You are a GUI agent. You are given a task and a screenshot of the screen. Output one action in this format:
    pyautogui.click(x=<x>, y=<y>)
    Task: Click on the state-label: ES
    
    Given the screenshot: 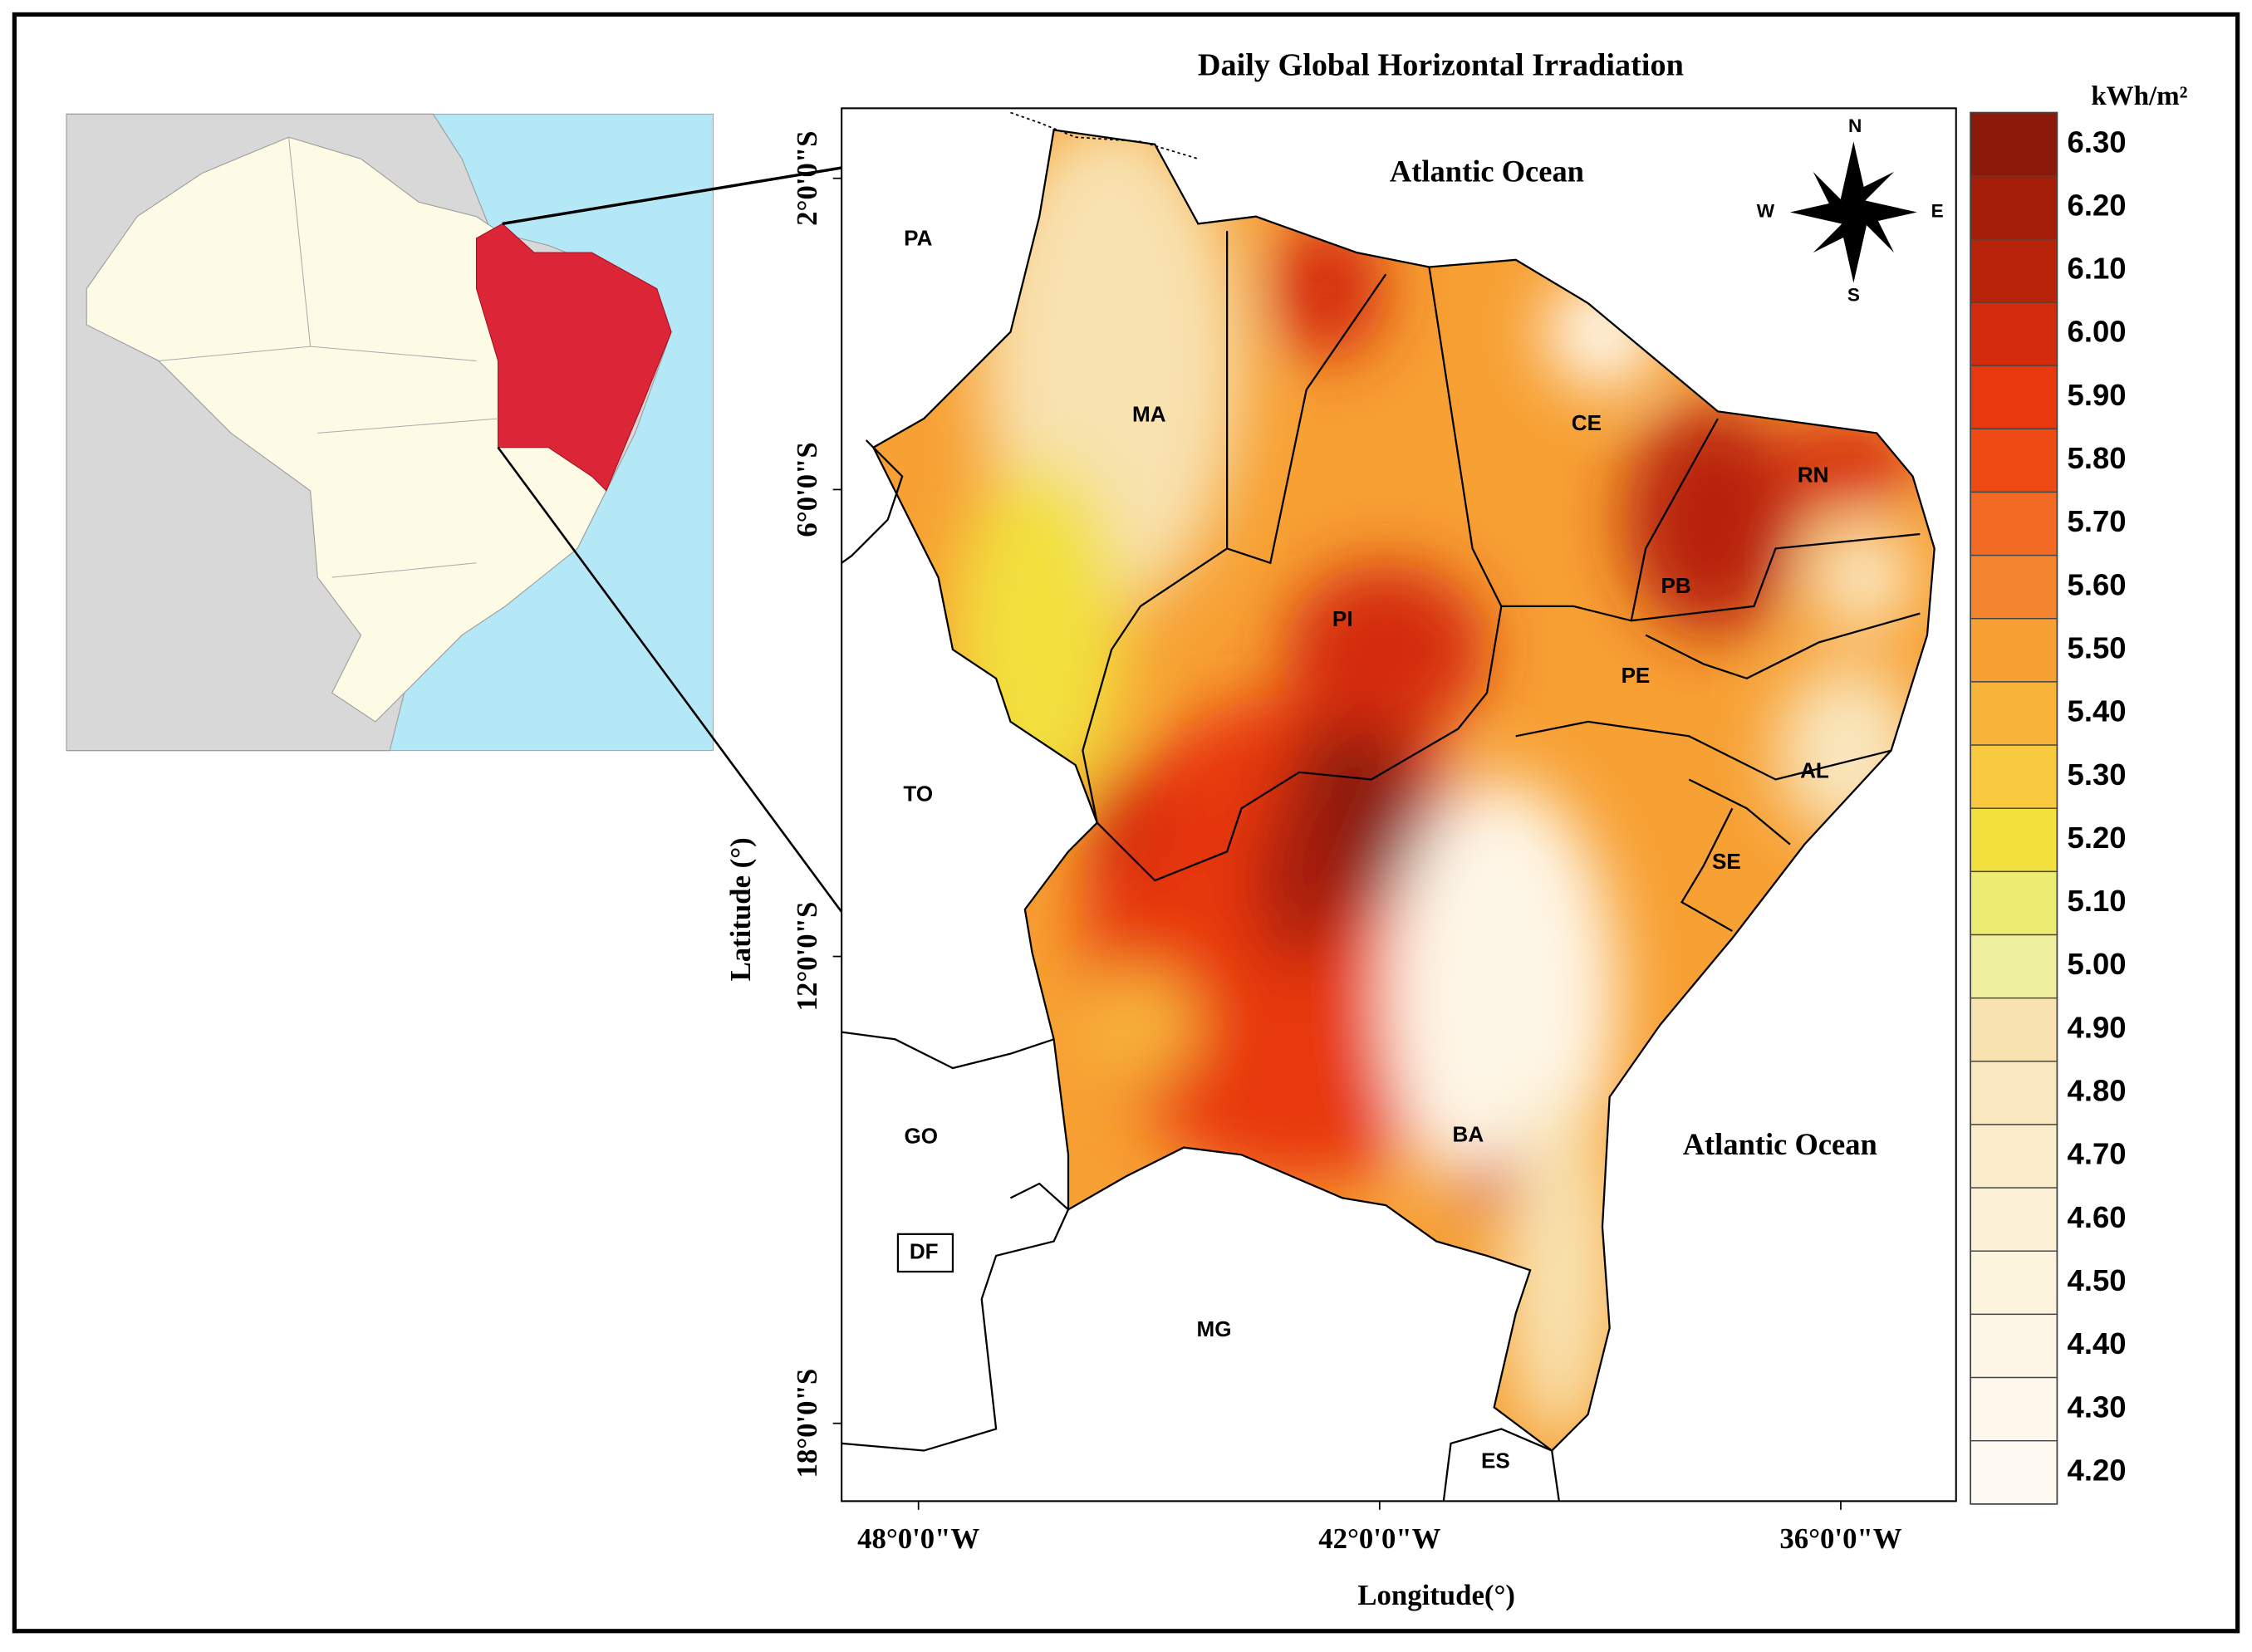 What is the action you would take?
    pyautogui.click(x=1495, y=1460)
    